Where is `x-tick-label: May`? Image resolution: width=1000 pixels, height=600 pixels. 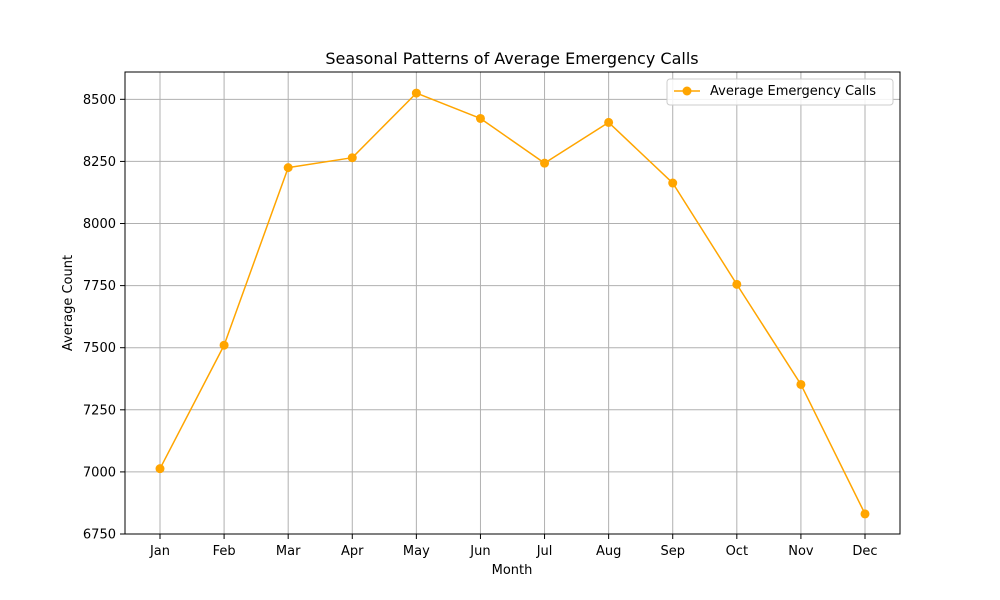 x-tick-label: May is located at coordinates (416, 551).